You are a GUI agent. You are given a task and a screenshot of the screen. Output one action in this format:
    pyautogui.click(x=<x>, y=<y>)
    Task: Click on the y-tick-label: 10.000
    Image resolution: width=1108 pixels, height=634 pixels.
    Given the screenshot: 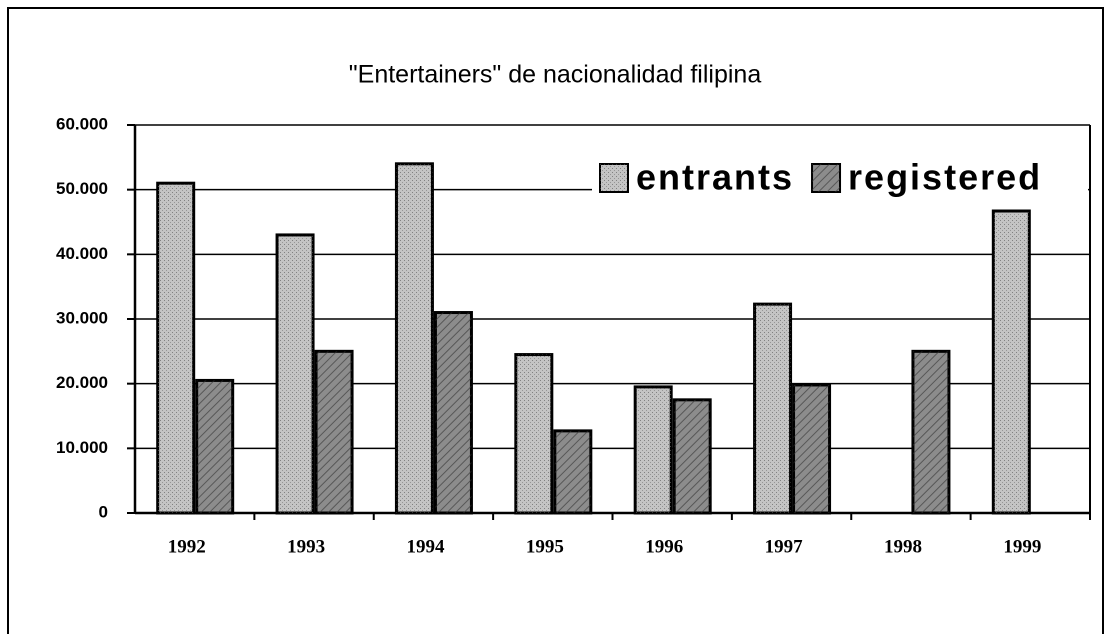 What is the action you would take?
    pyautogui.click(x=82, y=447)
    